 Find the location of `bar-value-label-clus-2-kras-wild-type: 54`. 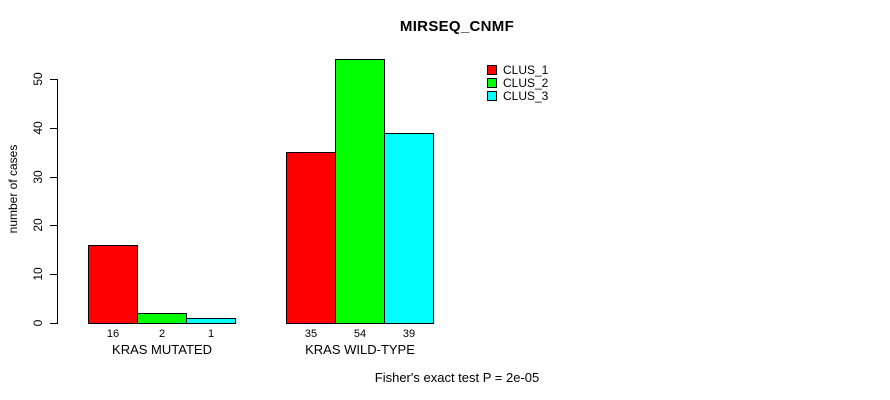

bar-value-label-clus-2-kras-wild-type: 54 is located at coordinates (360, 334).